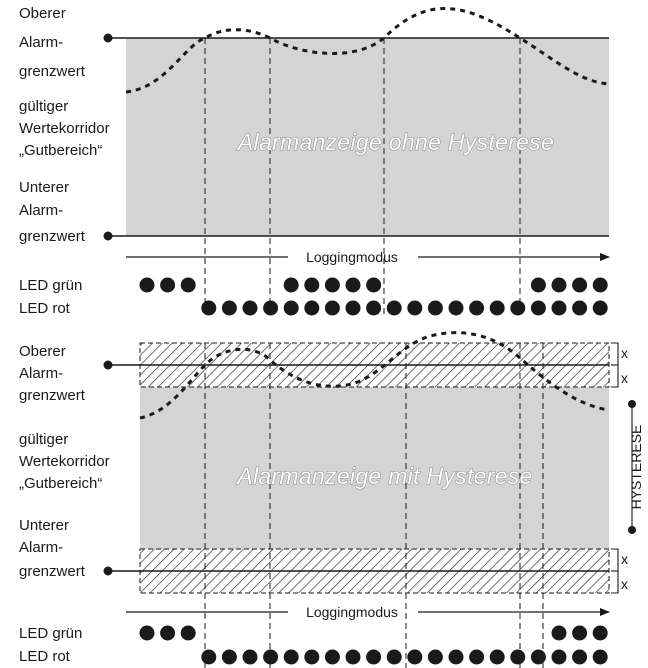 This screenshot has height=668, width=648. Describe the element at coordinates (383, 476) in the screenshot. I see `panel-title: Alarmanzeige mit Hysterese` at that location.